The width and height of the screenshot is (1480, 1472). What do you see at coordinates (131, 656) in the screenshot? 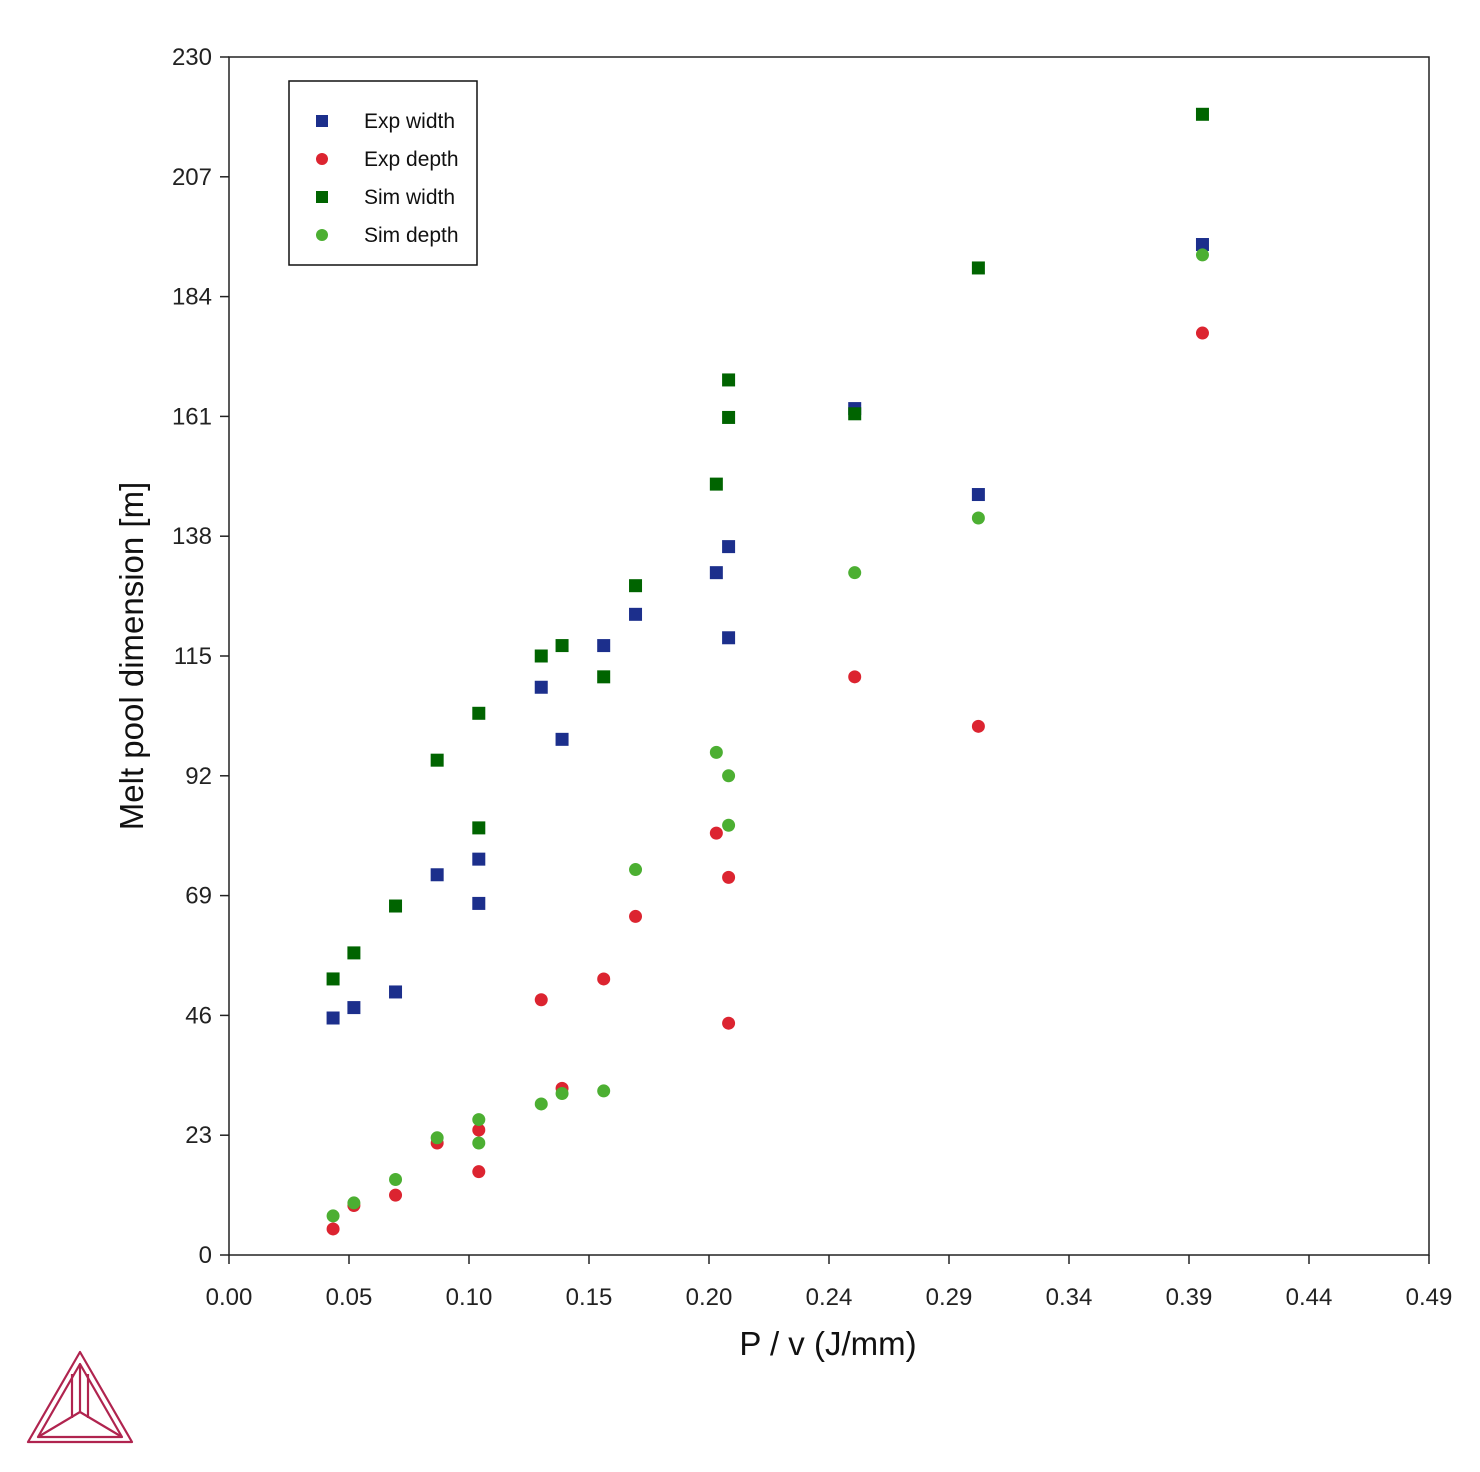
I see `y-axis-title: Melt pool dimension [m]` at bounding box center [131, 656].